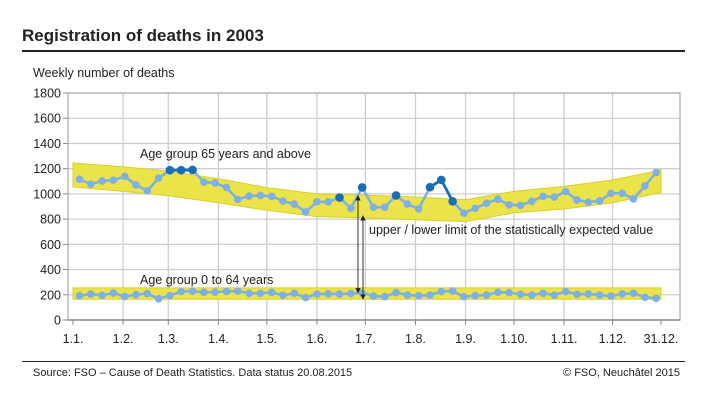 Image resolution: width=713 pixels, height=403 pixels. I want to click on y-tick-label: 1000, so click(47, 194).